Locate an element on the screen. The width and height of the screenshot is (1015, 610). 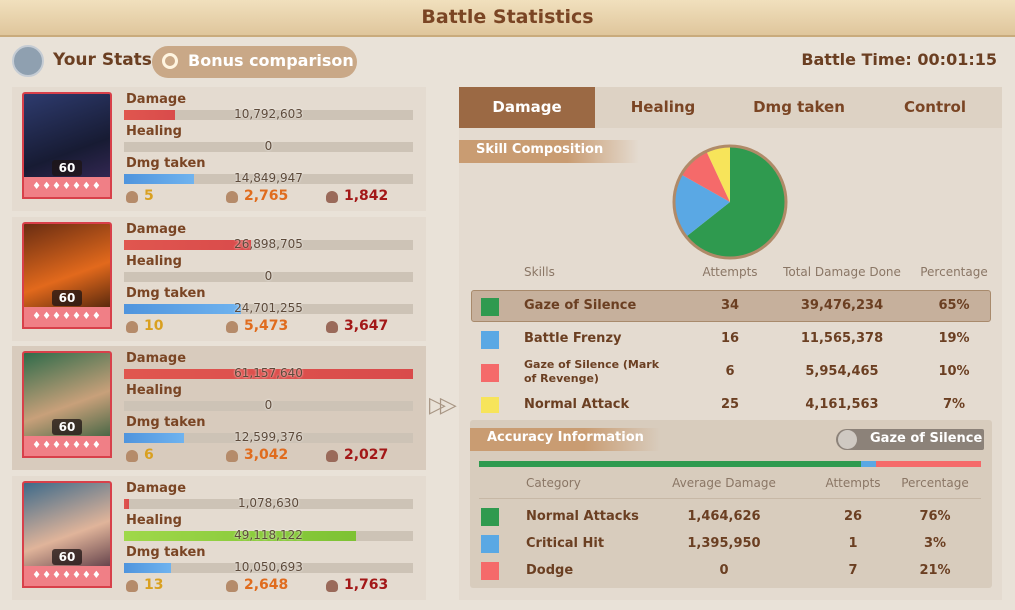
count-value: 13 is located at coordinates (154, 584).